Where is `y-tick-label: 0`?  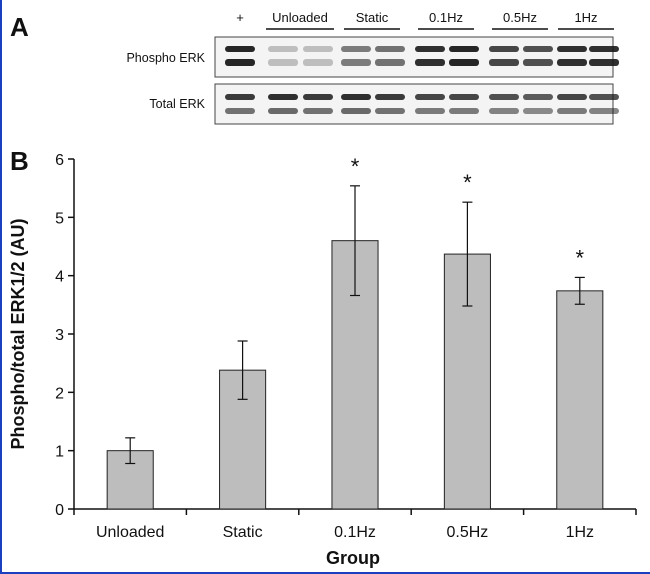
y-tick-label: 0 is located at coordinates (59, 510).